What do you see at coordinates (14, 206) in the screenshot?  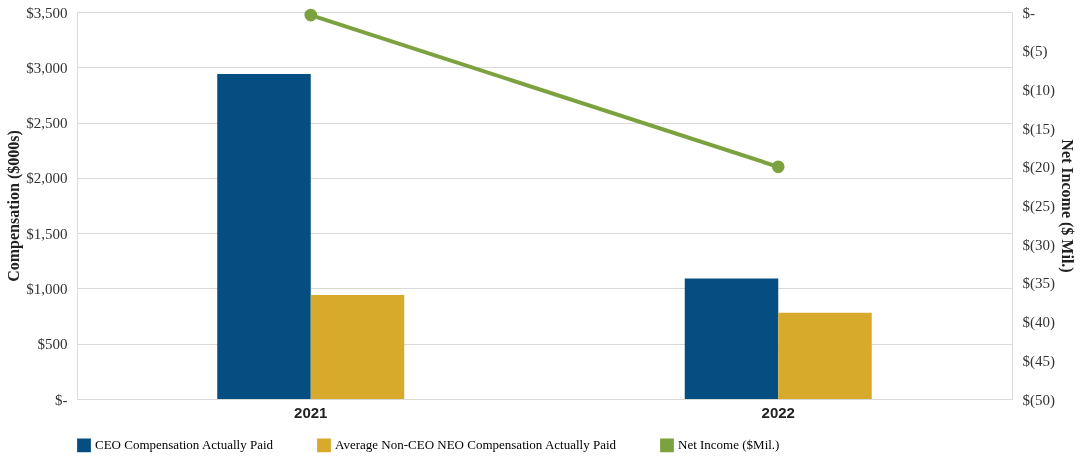 I see `y-axis-title: Compensation ($000s)` at bounding box center [14, 206].